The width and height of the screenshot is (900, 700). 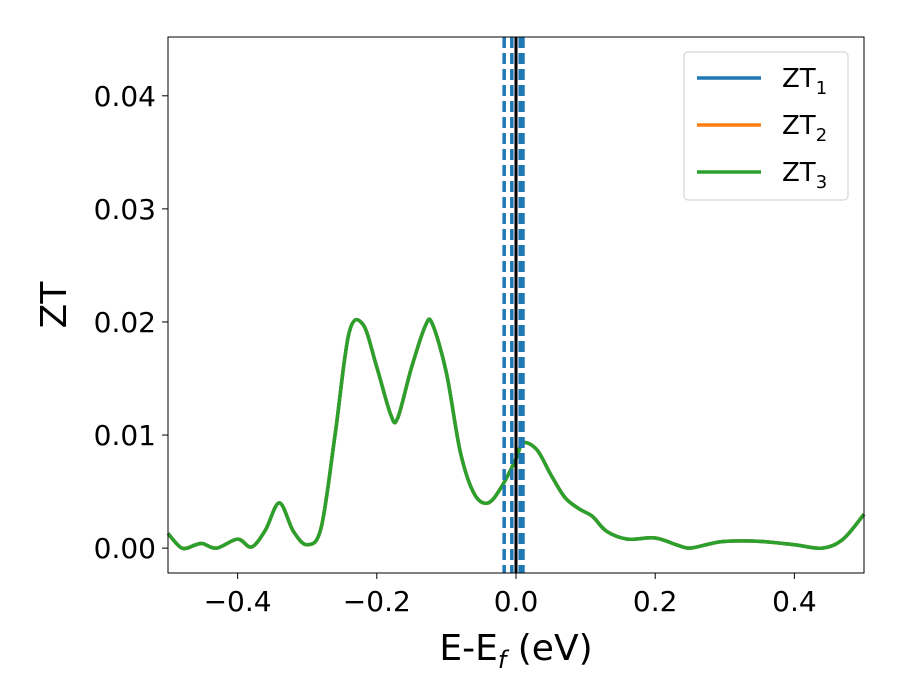 I want to click on legend-box, so click(x=766, y=126).